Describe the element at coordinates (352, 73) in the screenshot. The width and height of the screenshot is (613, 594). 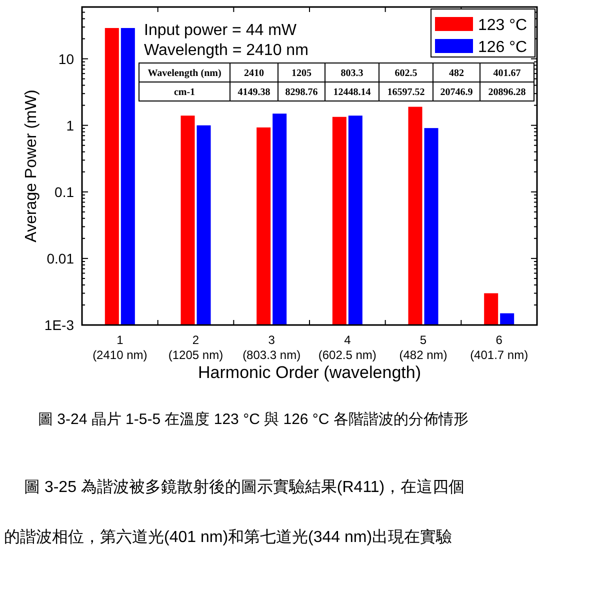
I see `annotation: 803.3` at that location.